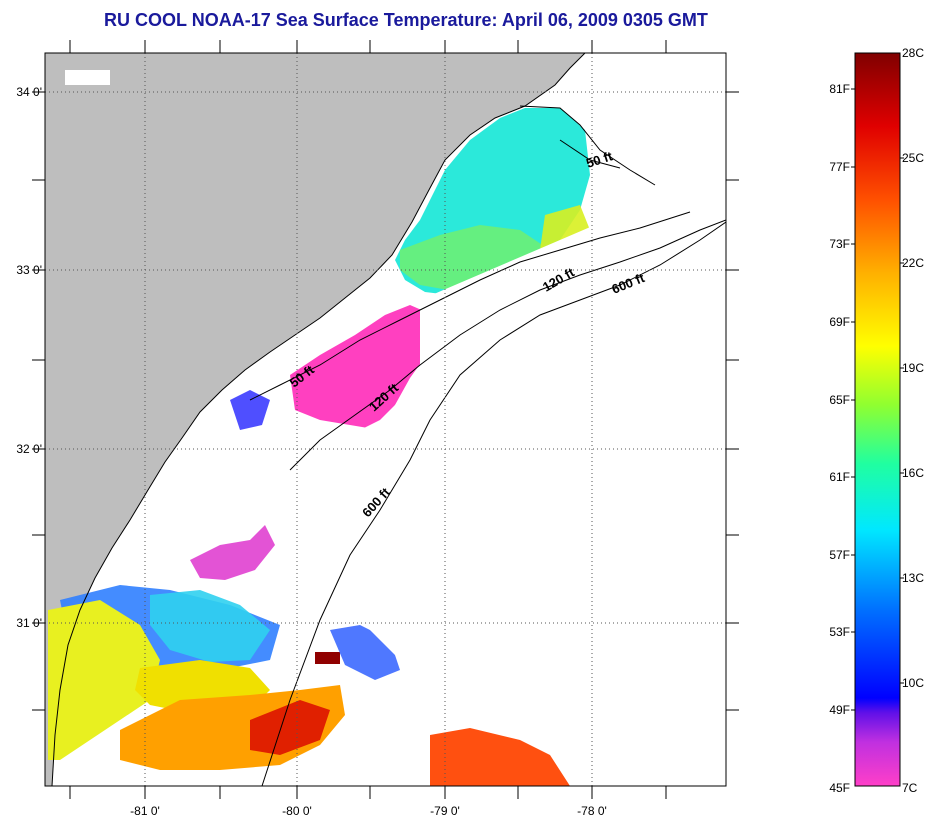 Image resolution: width=928 pixels, height=818 pixels. What do you see at coordinates (500, 757) in the screenshot?
I see `sst-patch-red-south` at bounding box center [500, 757].